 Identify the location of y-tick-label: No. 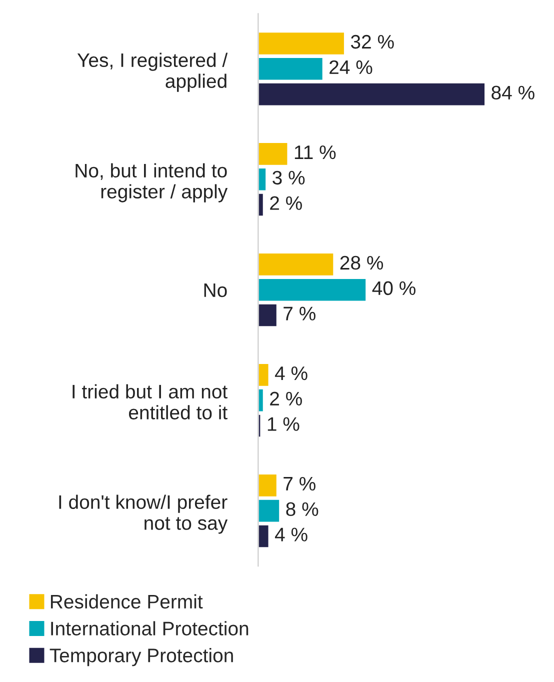
(215, 291).